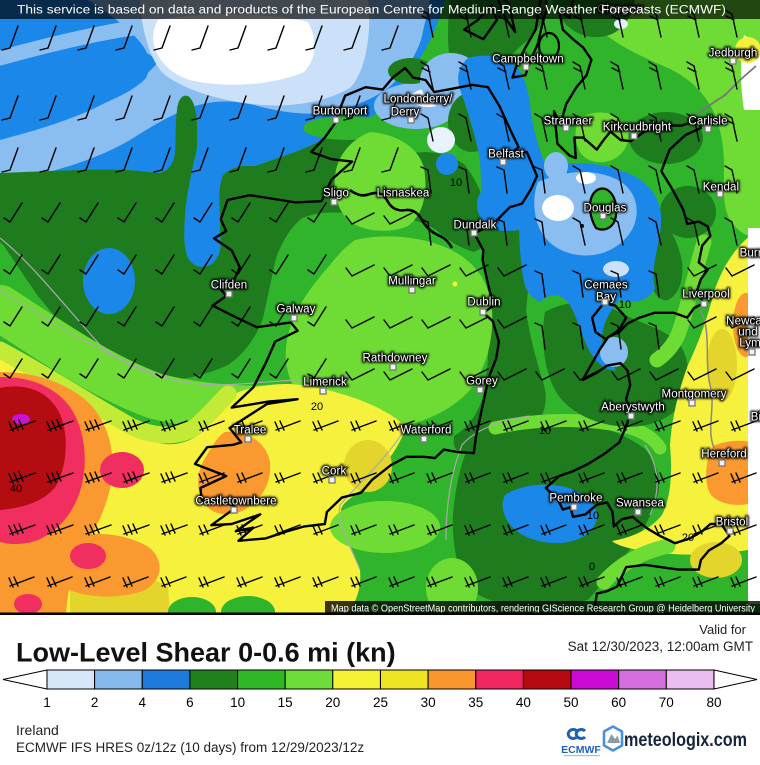 The image size is (760, 765). I want to click on svg-text: Liverpool, so click(706, 295).